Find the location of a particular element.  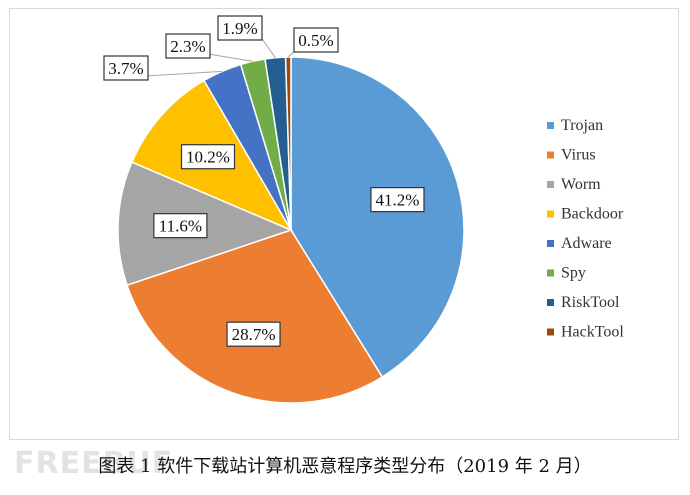

legend-label-backdoor: Backdoor is located at coordinates (592, 214).